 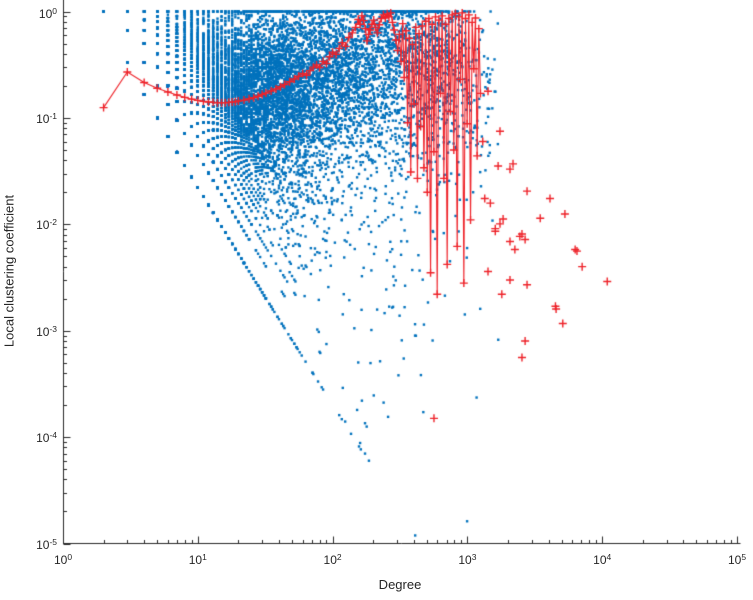 I want to click on y-tick-label: 10-3, so click(x=37, y=331).